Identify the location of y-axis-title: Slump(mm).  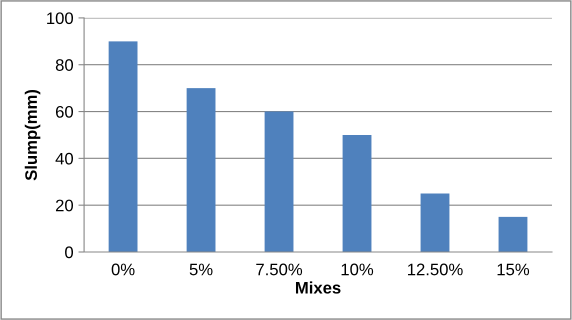
(32, 135).